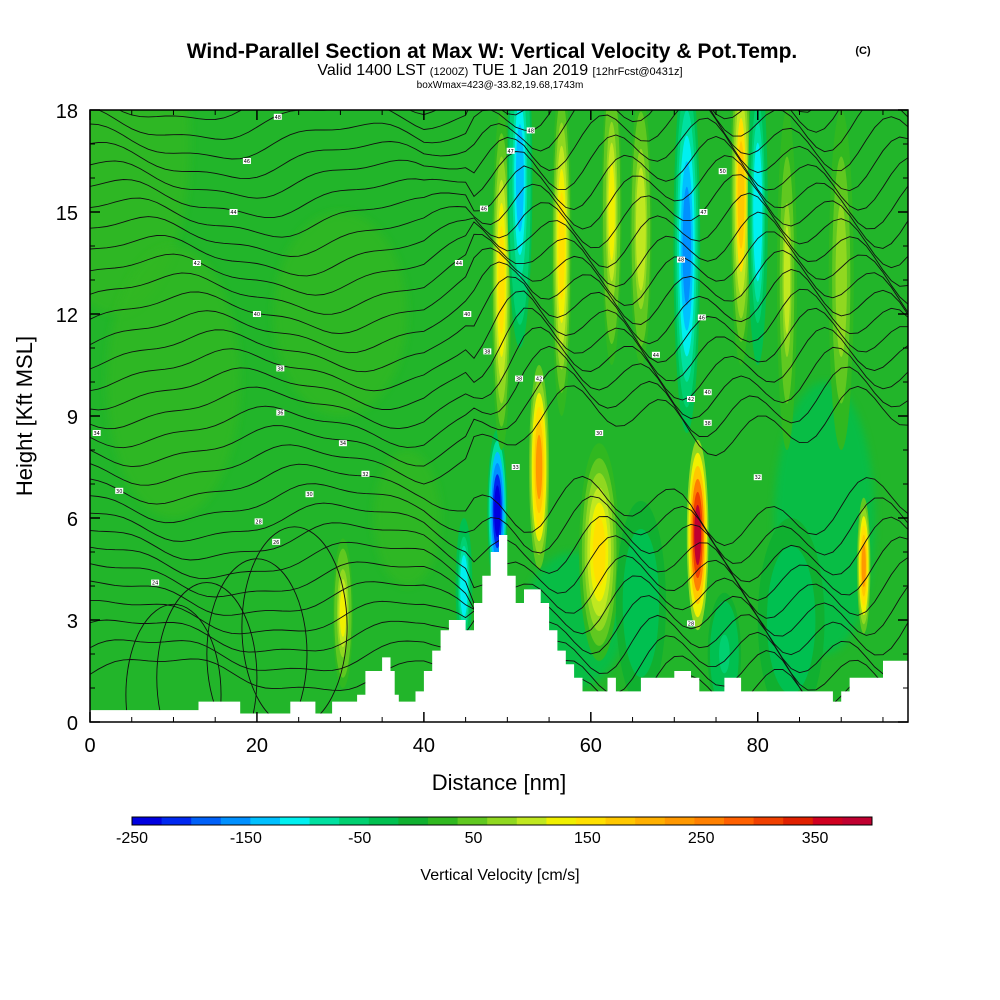 Image resolution: width=1000 pixels, height=1000 pixels. Describe the element at coordinates (246, 838) in the screenshot. I see `colorbar-tick-label: -150` at that location.